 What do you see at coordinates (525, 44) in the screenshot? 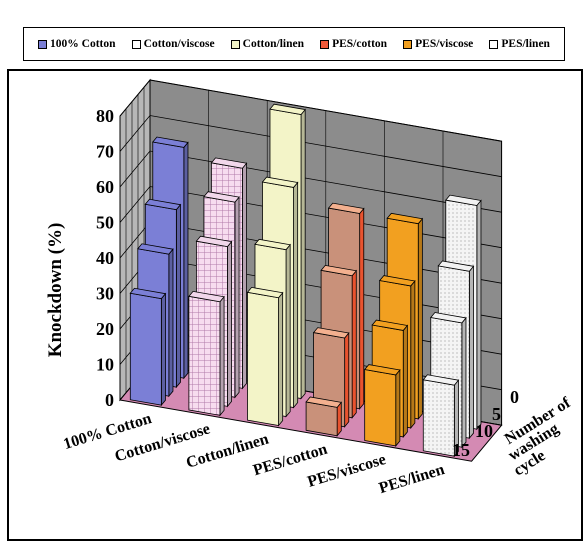
I see `legend-label: PES/linen` at bounding box center [525, 44].